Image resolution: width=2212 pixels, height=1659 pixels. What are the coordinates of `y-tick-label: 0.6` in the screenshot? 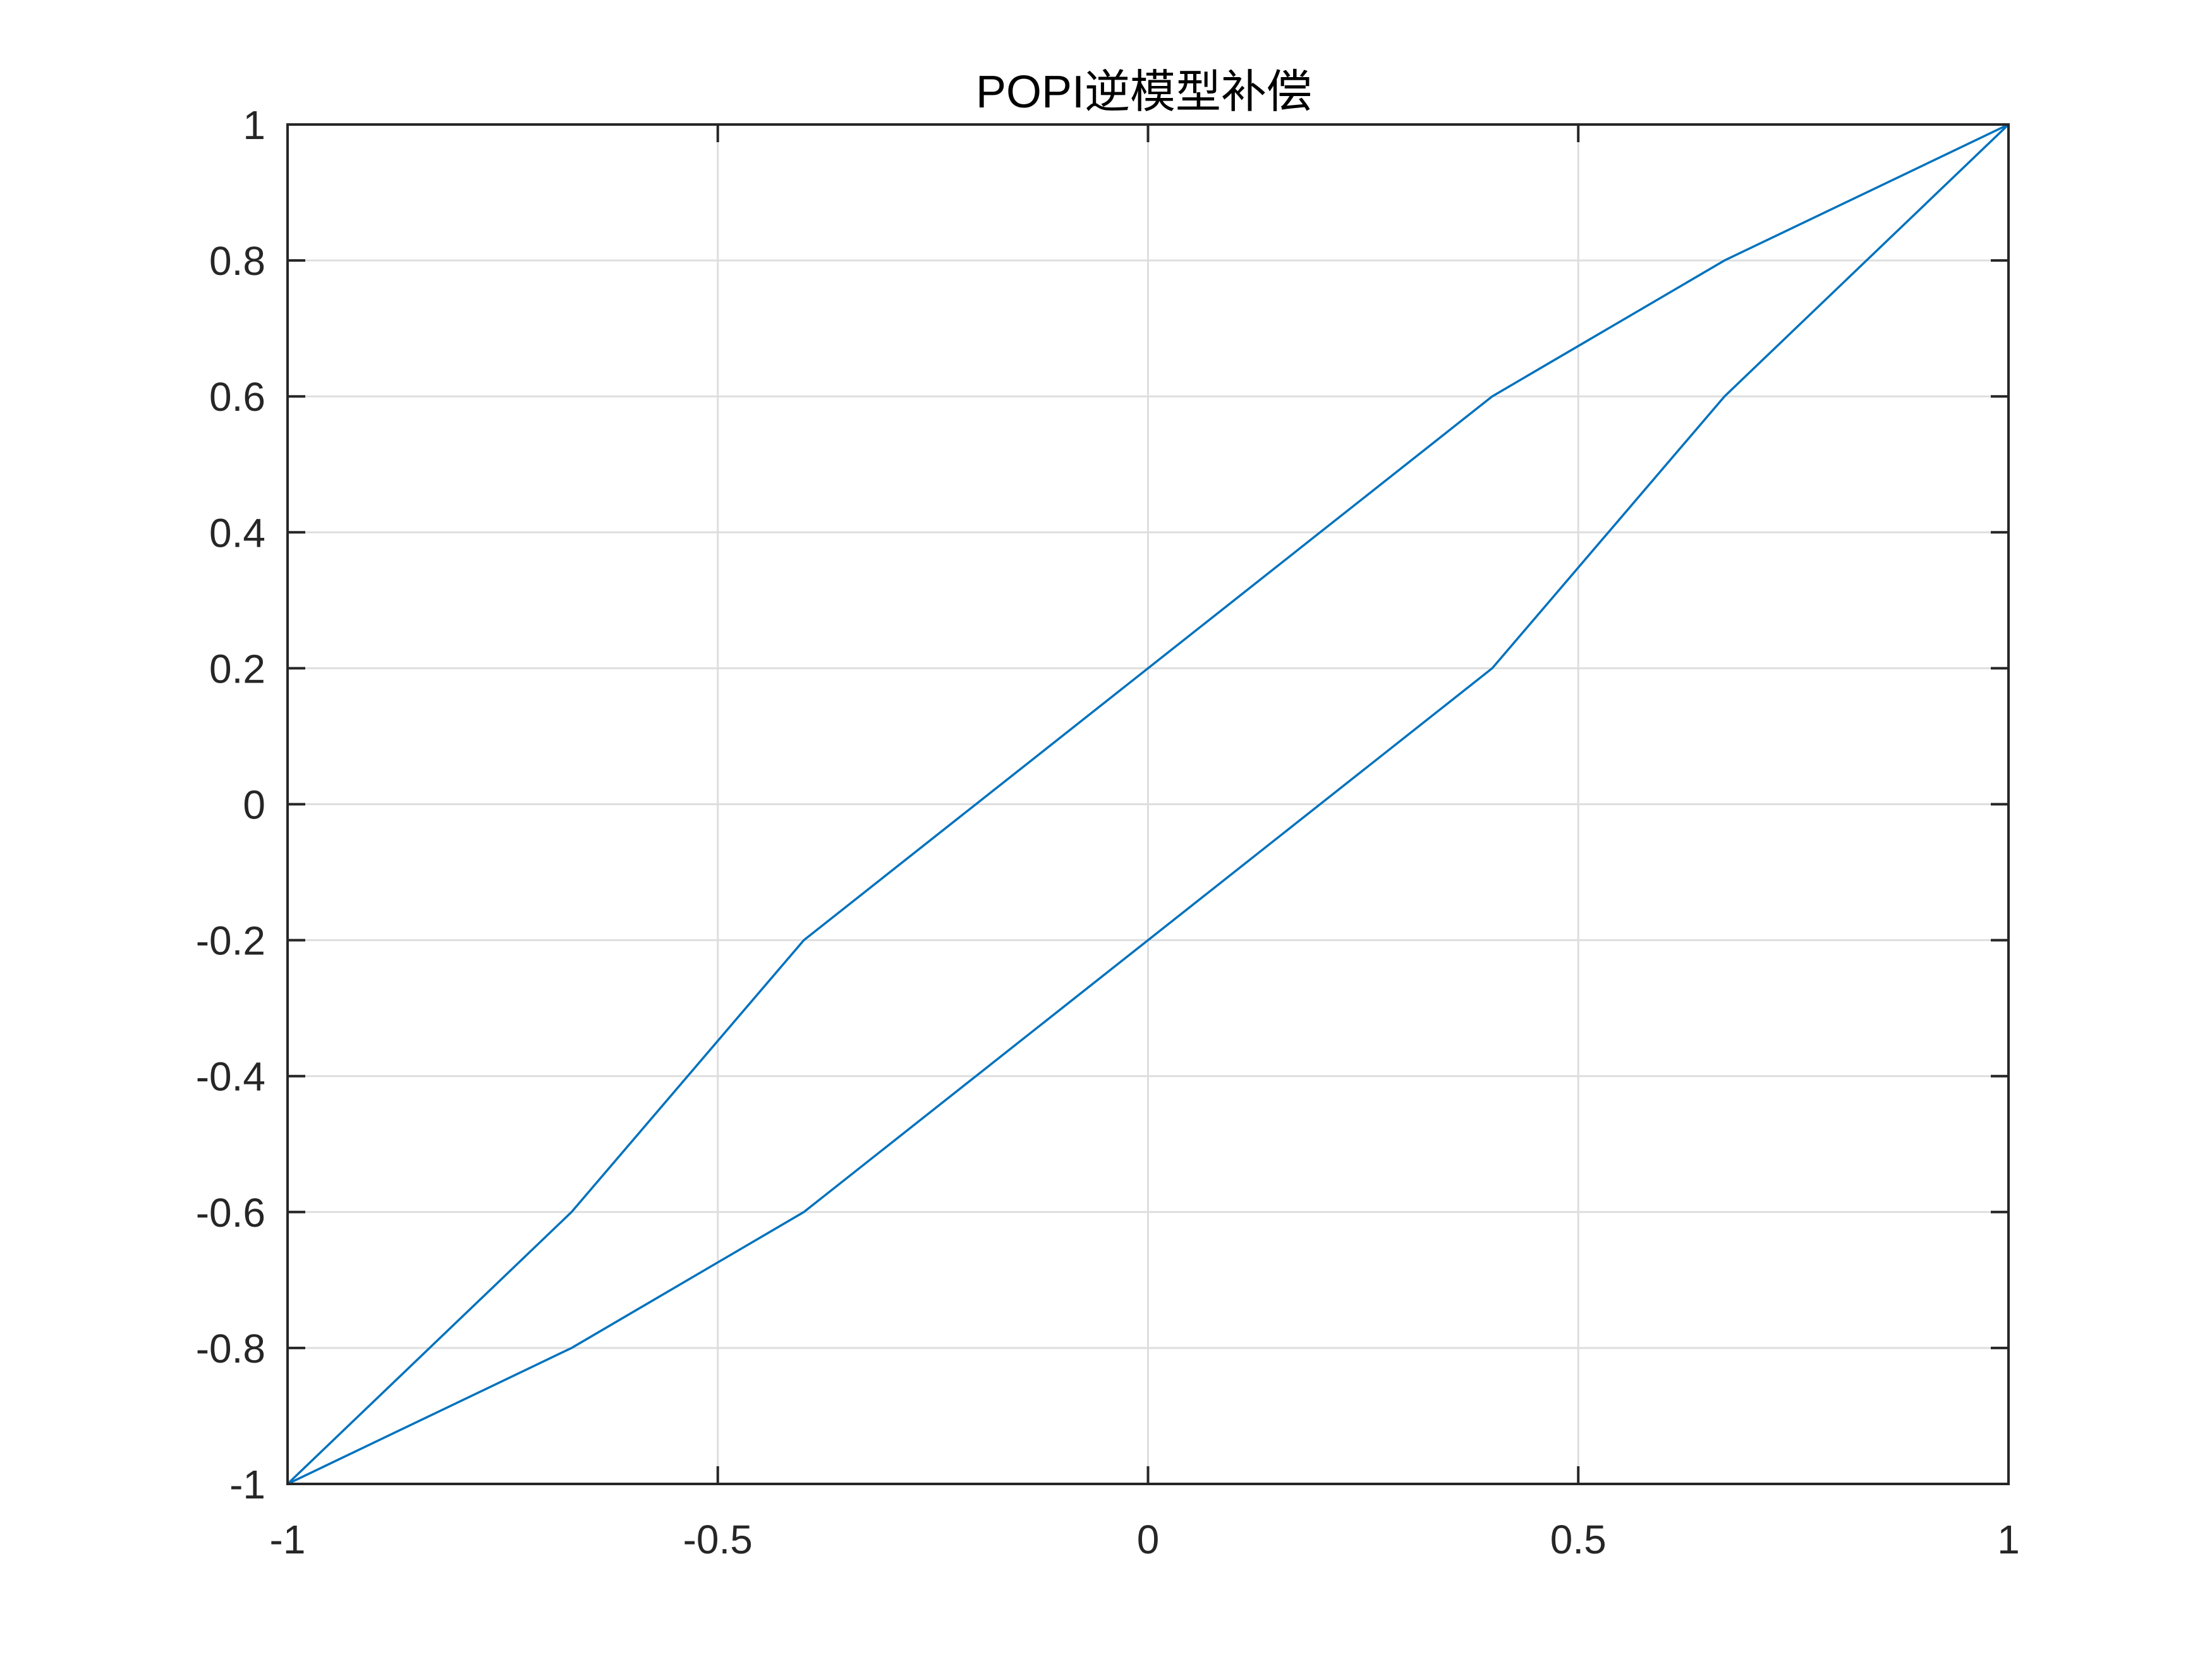 It's located at (237, 397).